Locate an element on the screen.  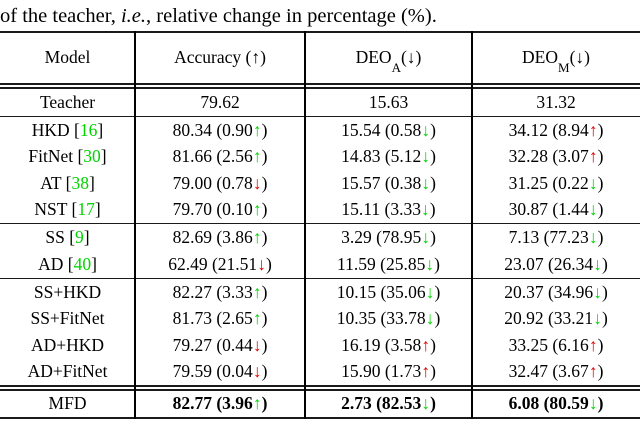
accuracy-cell: 79.00 (0.78 ↓) is located at coordinates (220, 182).